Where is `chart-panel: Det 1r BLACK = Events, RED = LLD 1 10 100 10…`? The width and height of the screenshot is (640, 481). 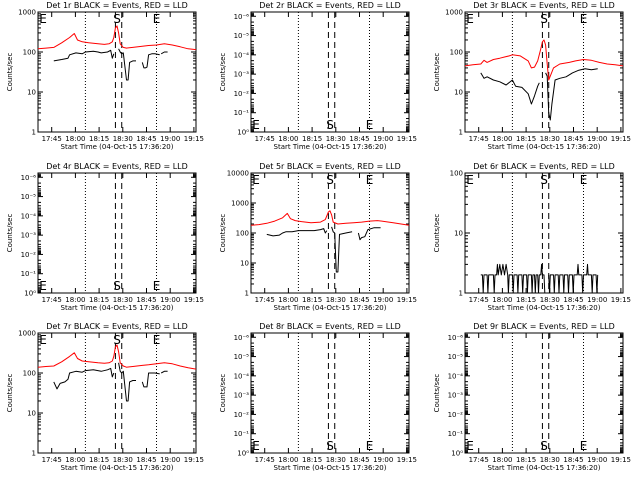 chart-panel: Det 1r BLACK = Events, RED = LLD 1 10 100 10… is located at coordinates (105, 76).